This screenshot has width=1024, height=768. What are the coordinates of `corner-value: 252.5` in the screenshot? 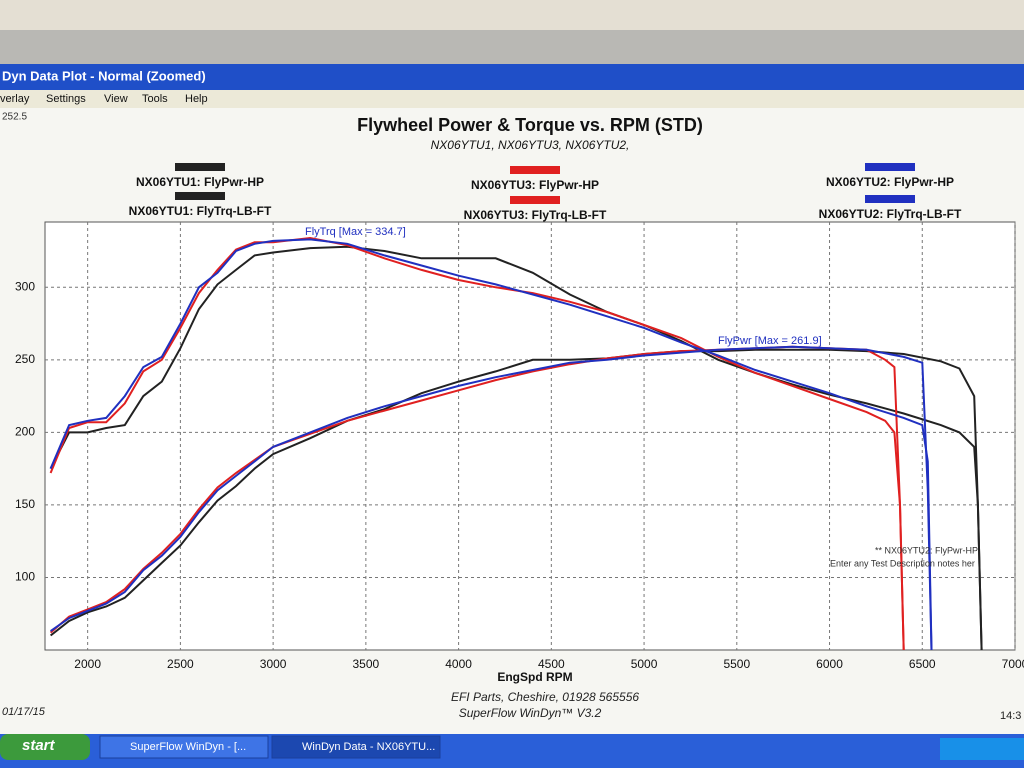 It's located at (14, 117).